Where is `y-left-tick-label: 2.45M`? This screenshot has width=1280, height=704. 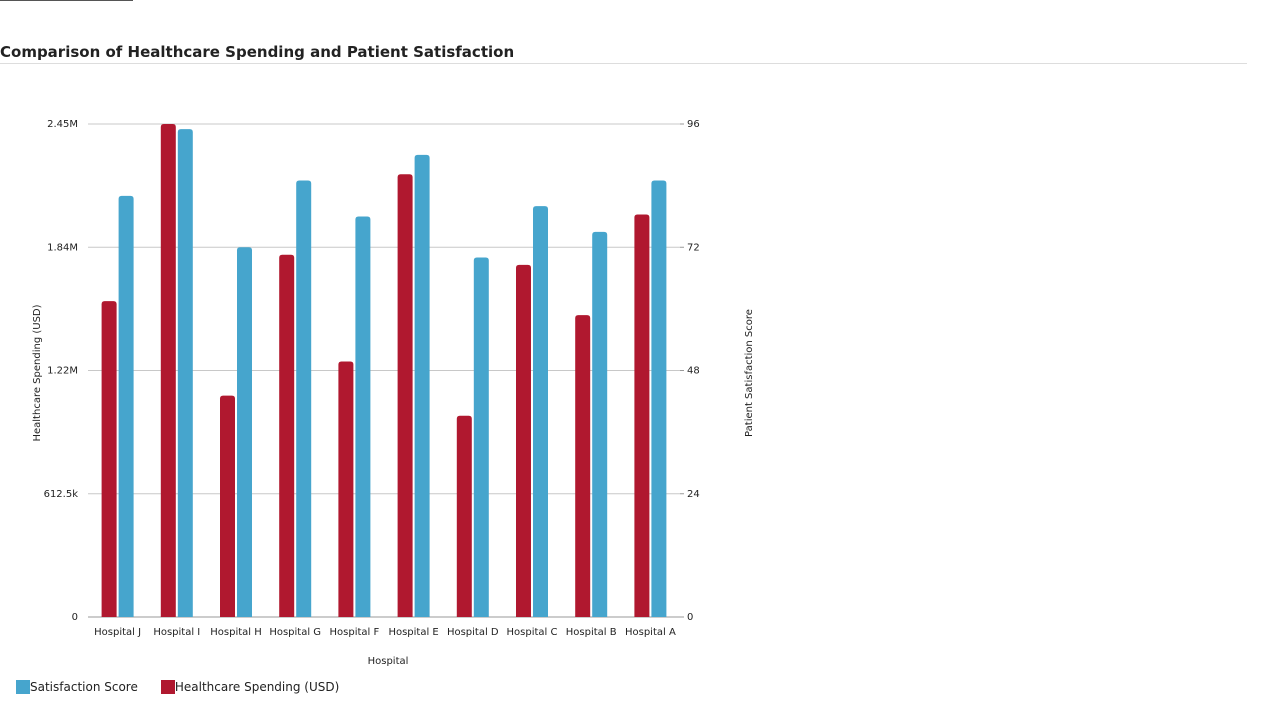 y-left-tick-label: 2.45M is located at coordinates (62, 124).